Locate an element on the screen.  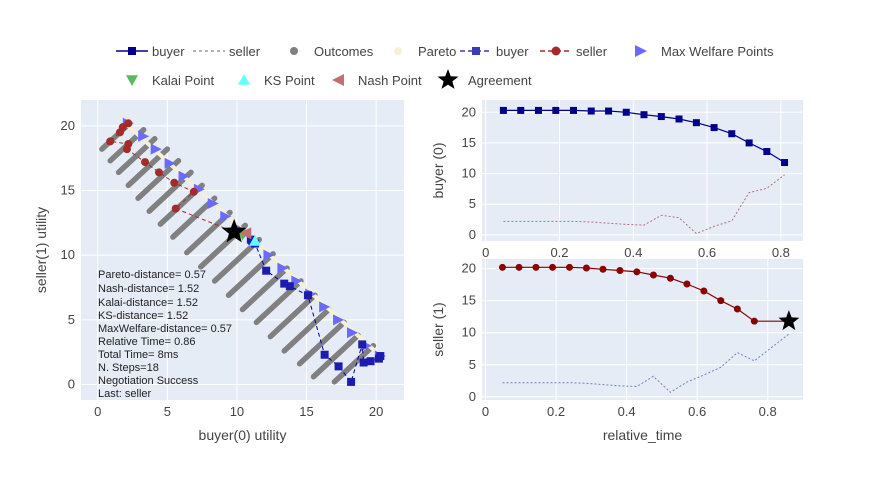
legend-label: Outcomes is located at coordinates (344, 51).